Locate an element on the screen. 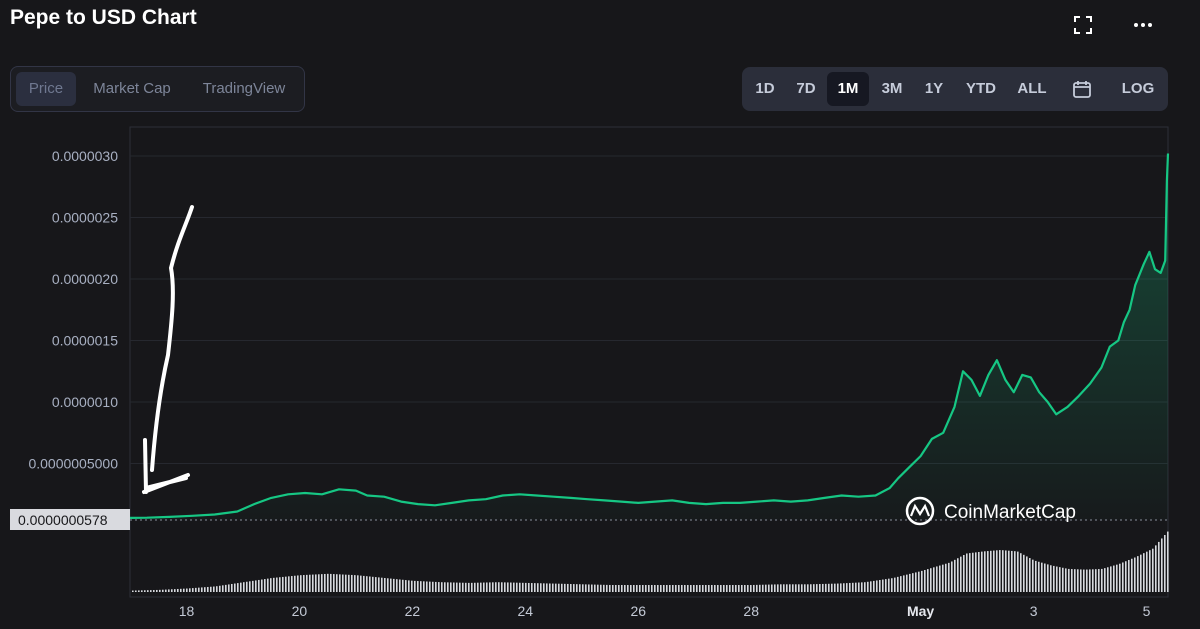  y-tick-label: 0.0000010 is located at coordinates (85, 402).